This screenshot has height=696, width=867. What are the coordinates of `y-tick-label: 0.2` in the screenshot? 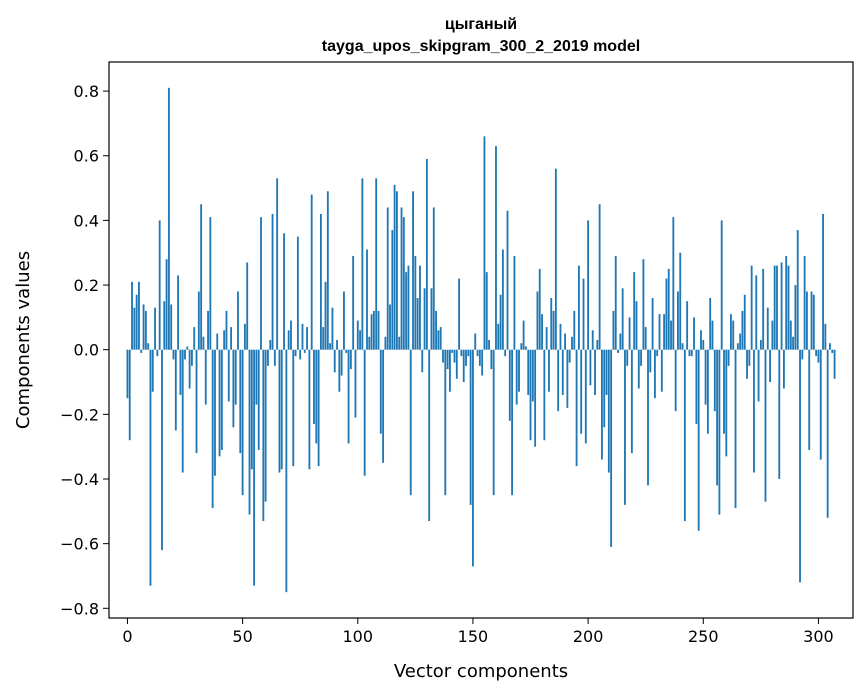 It's located at (86, 285).